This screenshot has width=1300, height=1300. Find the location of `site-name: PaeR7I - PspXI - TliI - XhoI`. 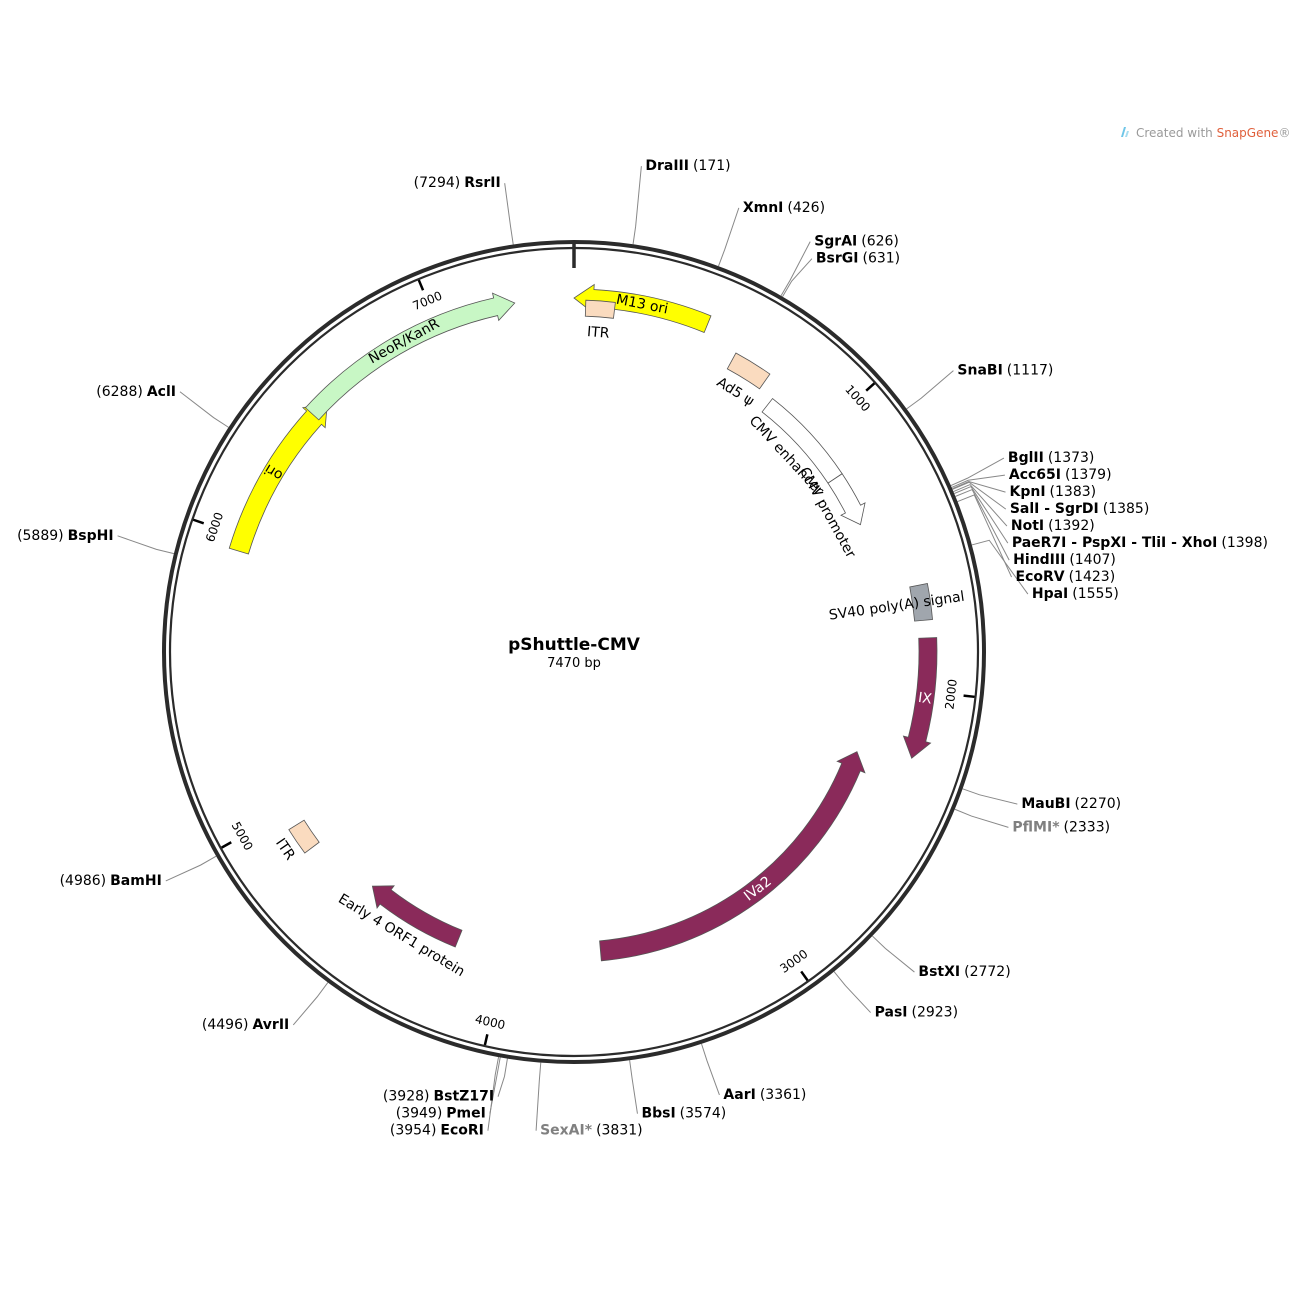

site-name: PaeR7I - PspXI - TliI - XhoI is located at coordinates (1115, 543).